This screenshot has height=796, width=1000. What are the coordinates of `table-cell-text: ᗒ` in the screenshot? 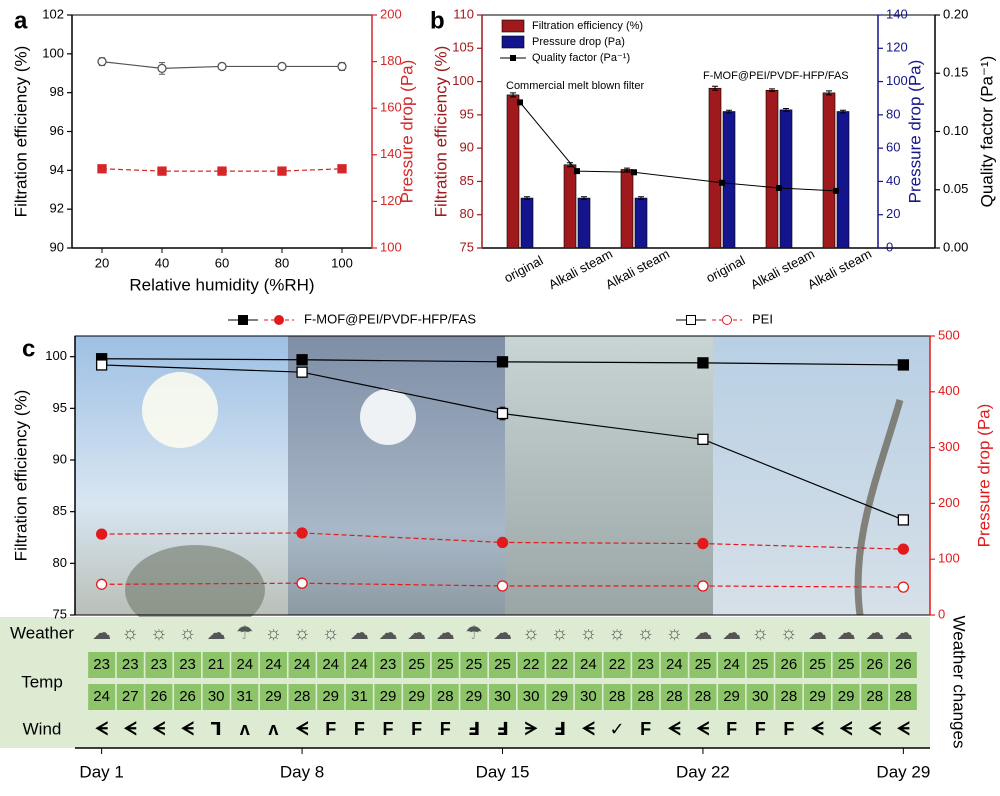 It's located at (531, 729).